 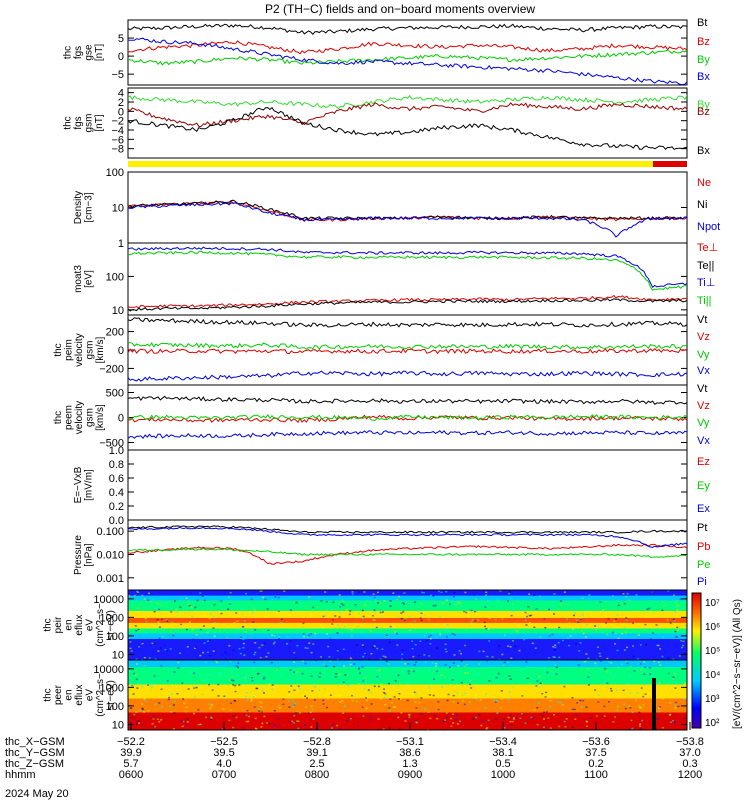 What do you see at coordinates (84, 207) in the screenshot?
I see `y-axis-label: Density [cm−3]` at bounding box center [84, 207].